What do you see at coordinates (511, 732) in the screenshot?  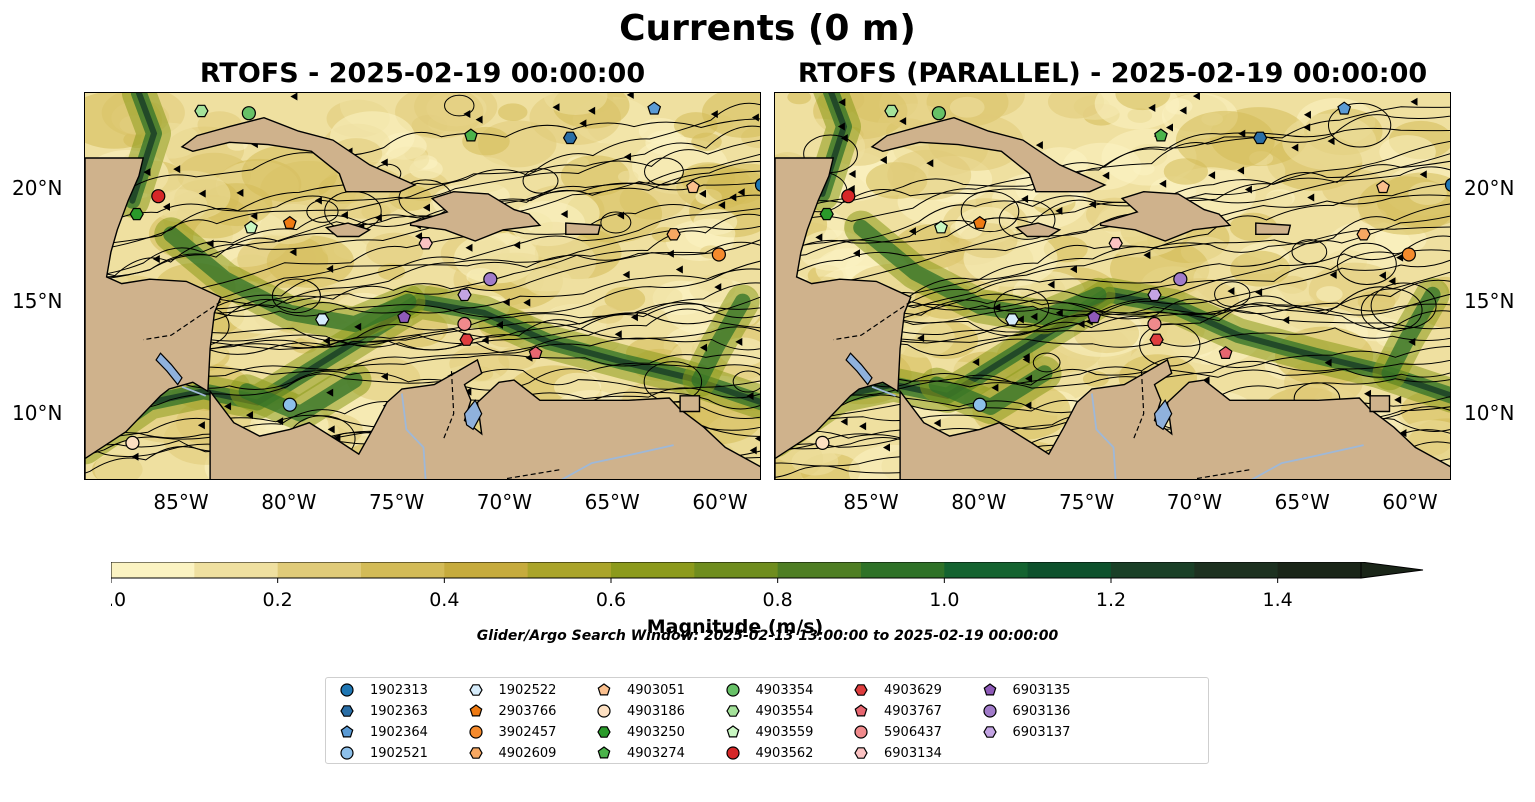 I see `legend-item: 3902457` at bounding box center [511, 732].